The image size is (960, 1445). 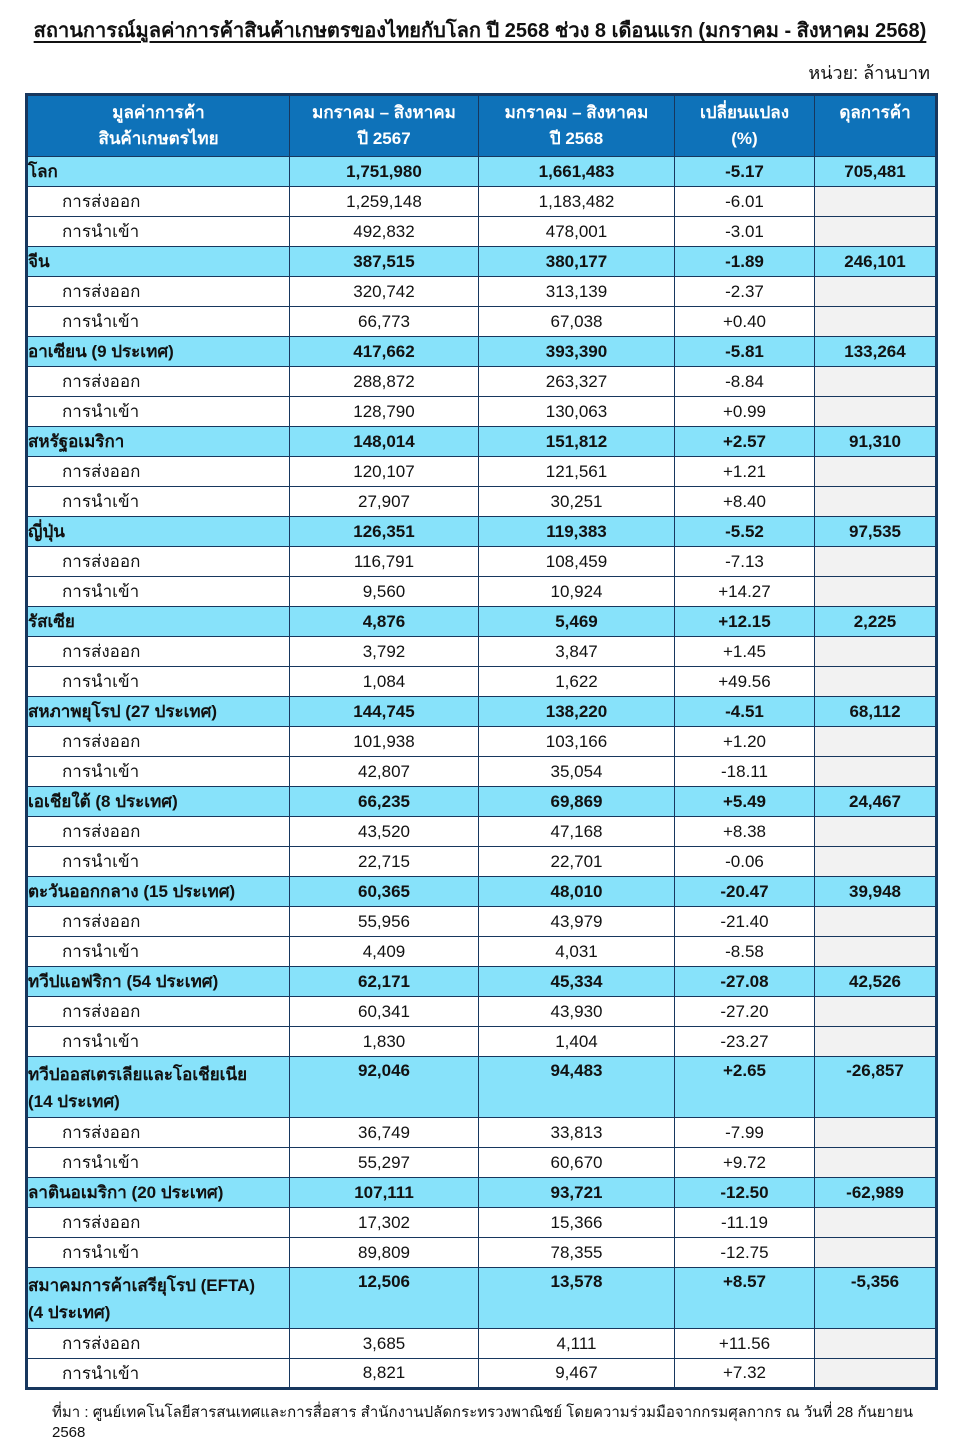 I want to click on cell-export-change: -11.19, so click(x=744, y=1222).